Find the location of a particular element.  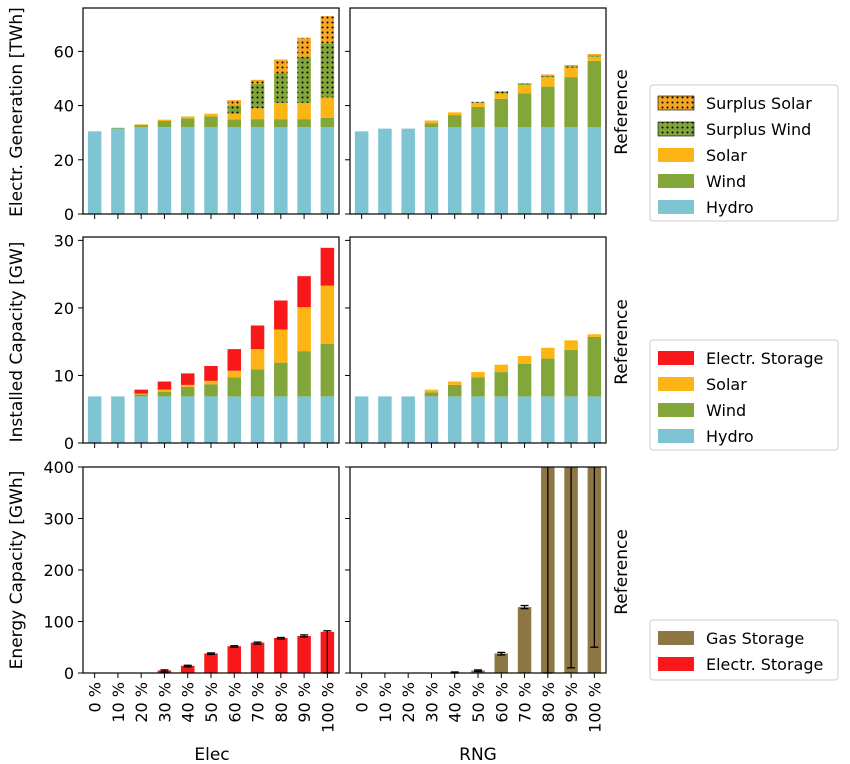

y-tick-label-0: 0 is located at coordinates (69, 673).